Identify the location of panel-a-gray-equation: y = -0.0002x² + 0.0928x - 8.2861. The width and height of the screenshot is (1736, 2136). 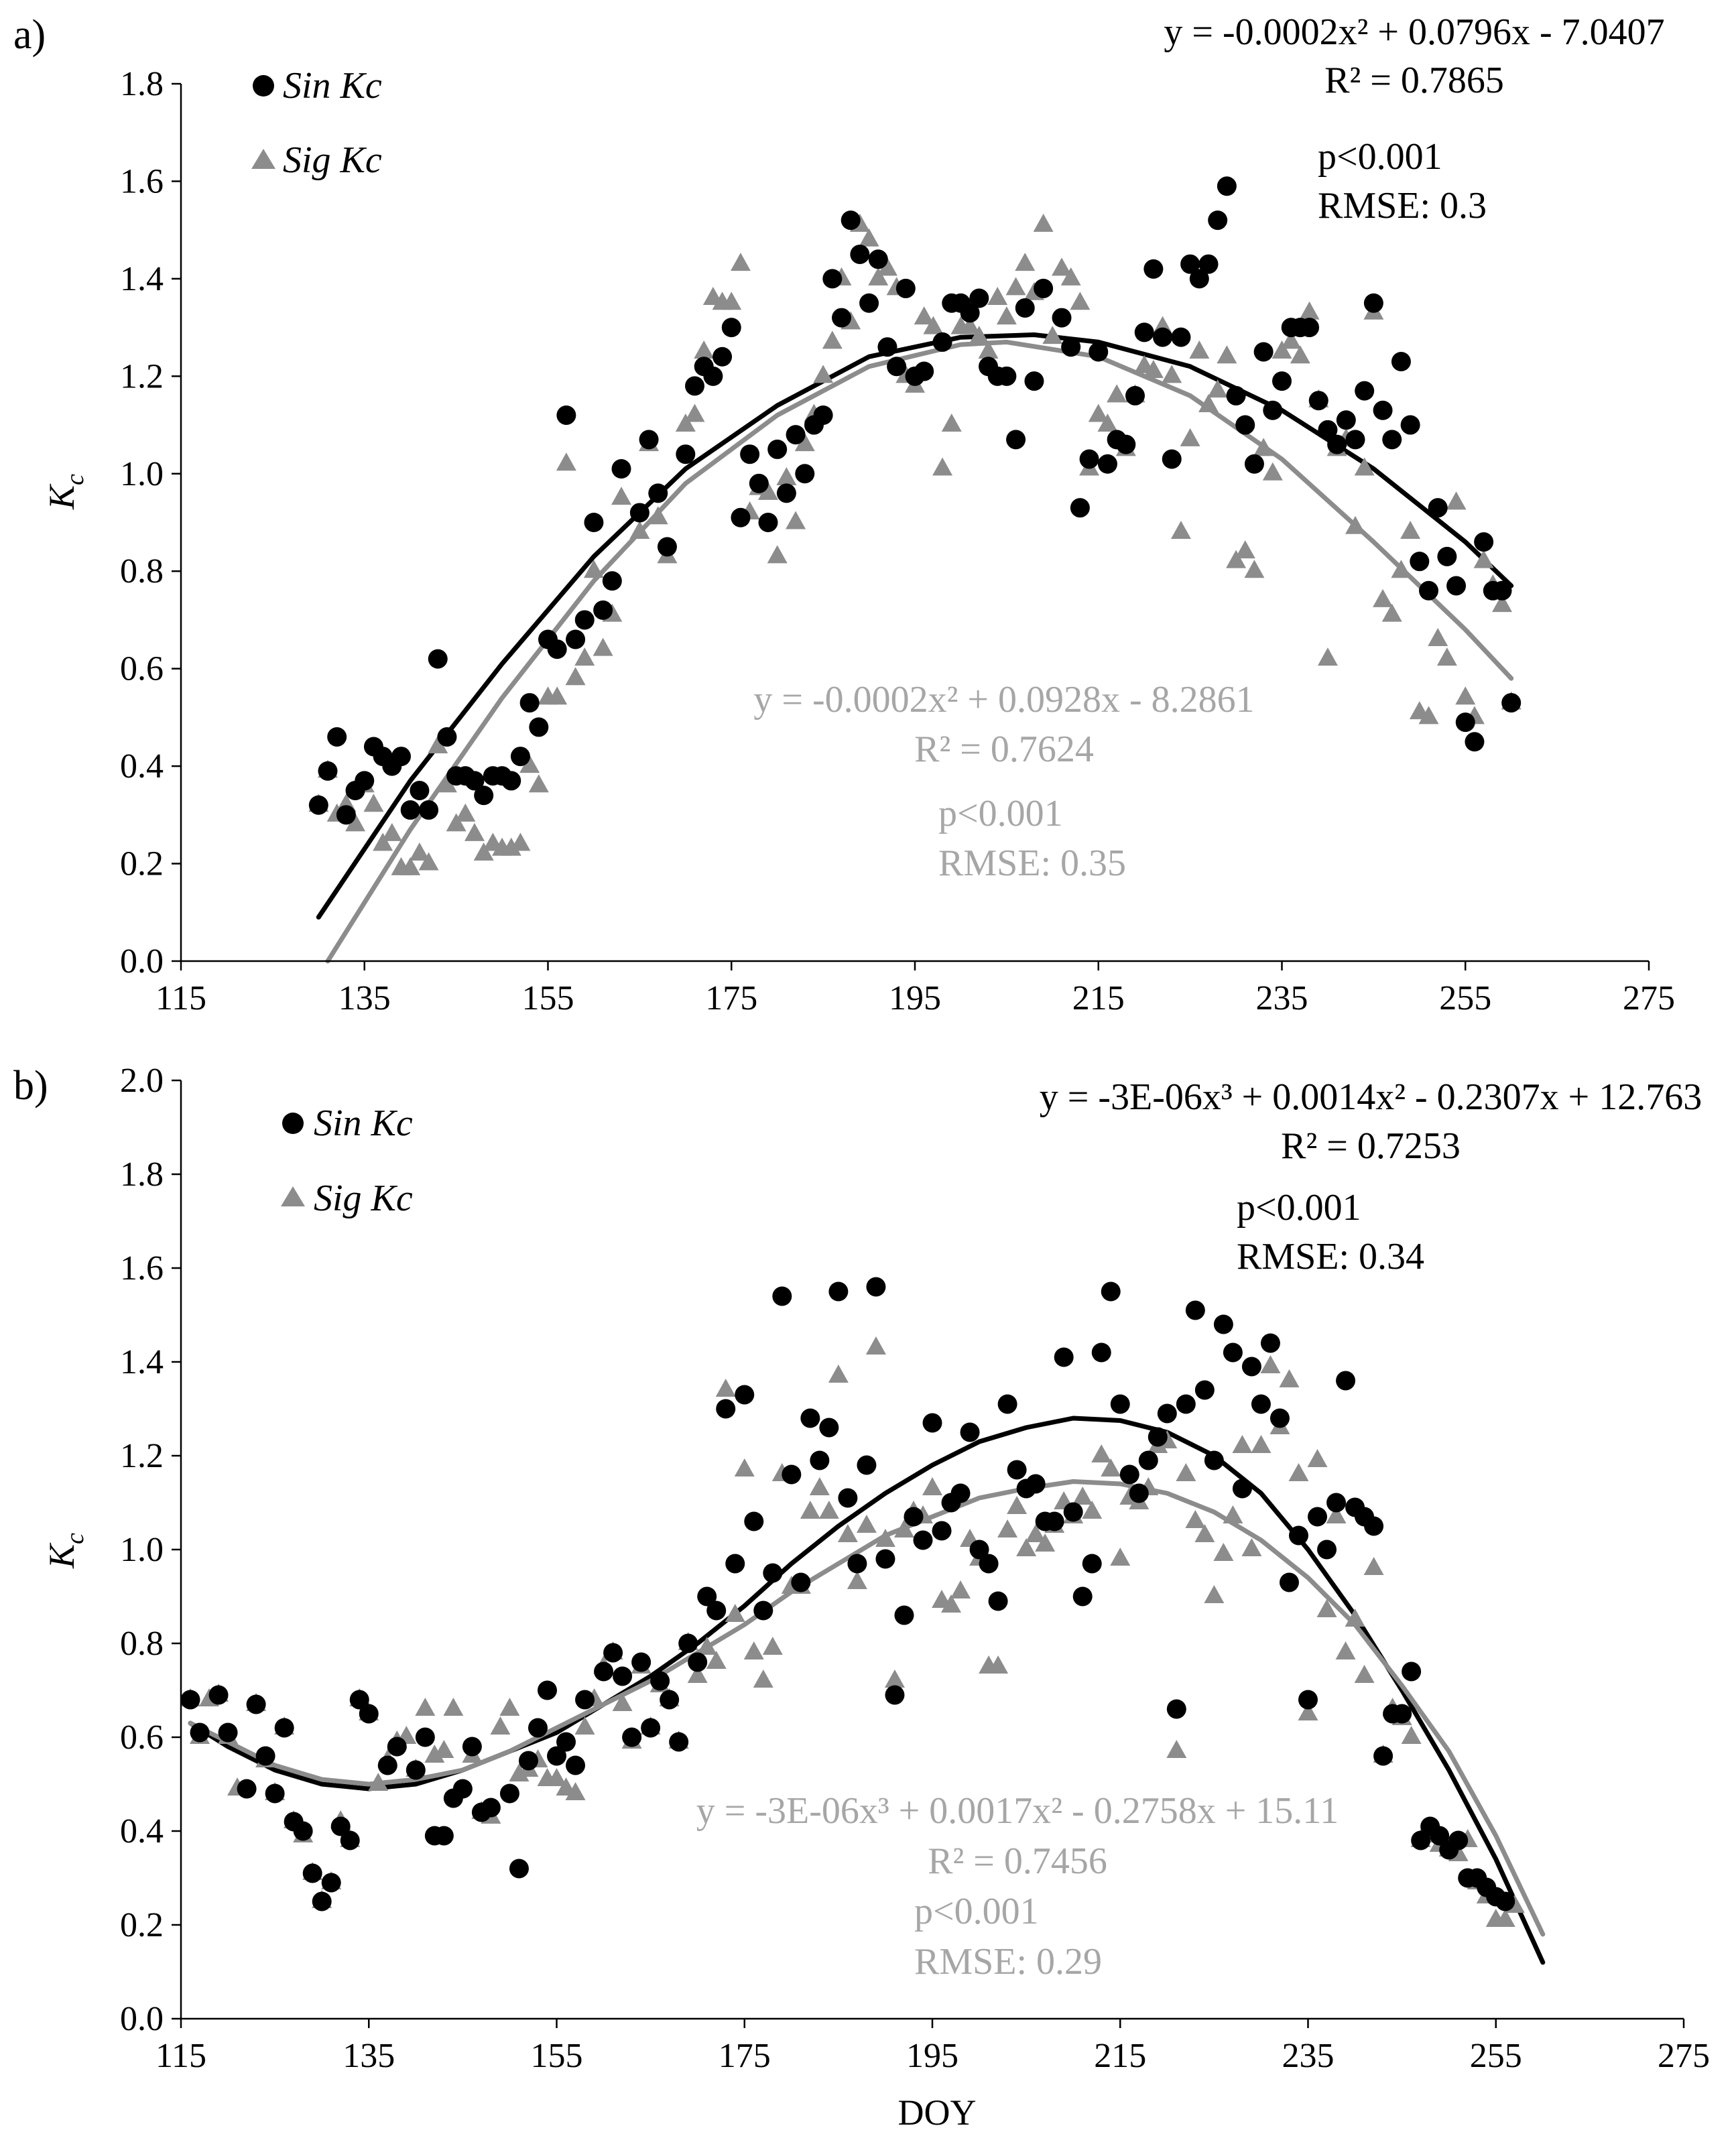
(1003, 699).